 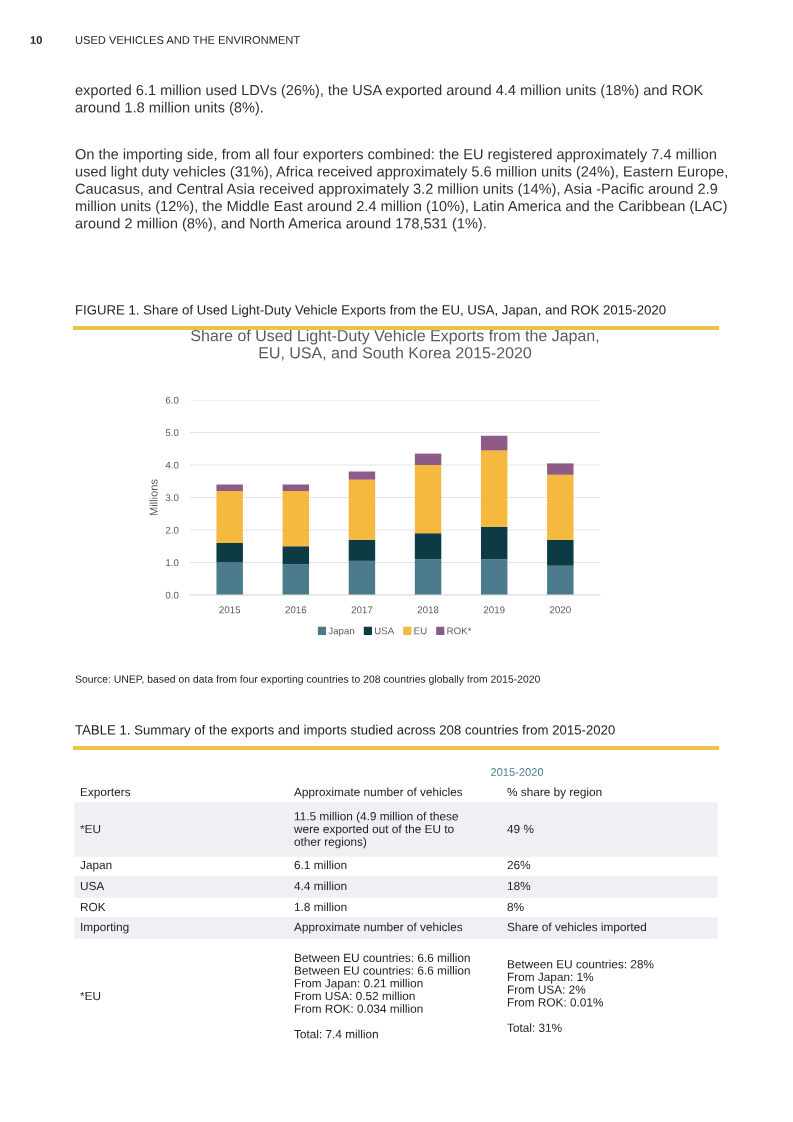 I want to click on y-tick-label: 5.0, so click(x=172, y=433).